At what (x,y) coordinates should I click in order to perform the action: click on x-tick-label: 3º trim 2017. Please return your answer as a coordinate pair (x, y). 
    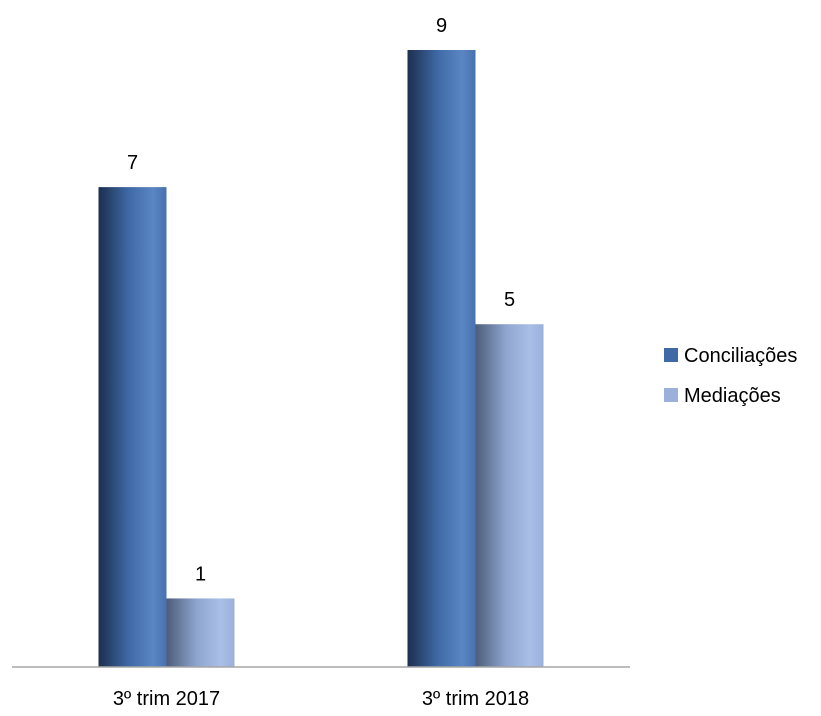
    Looking at the image, I should click on (166, 699).